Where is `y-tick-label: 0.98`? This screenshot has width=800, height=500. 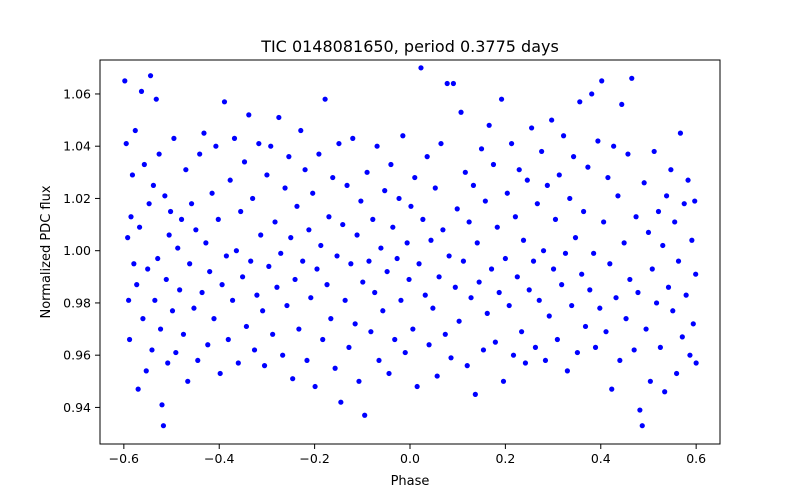
y-tick-label: 0.98 is located at coordinates (77, 302).